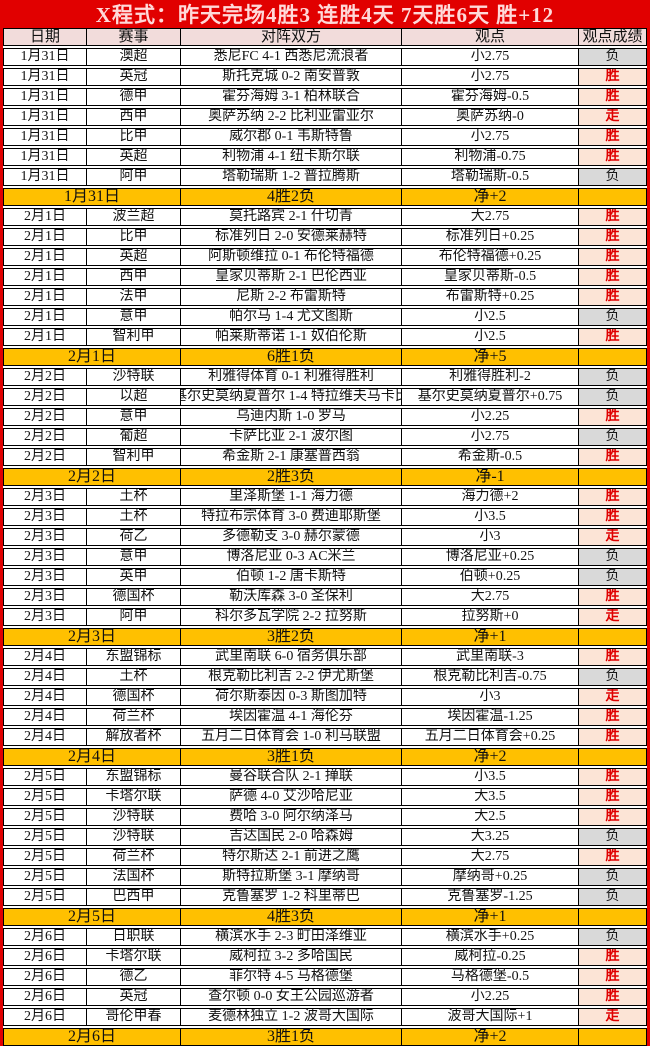  Describe the element at coordinates (45, 557) in the screenshot. I see `date-cell: 2月3日` at that location.